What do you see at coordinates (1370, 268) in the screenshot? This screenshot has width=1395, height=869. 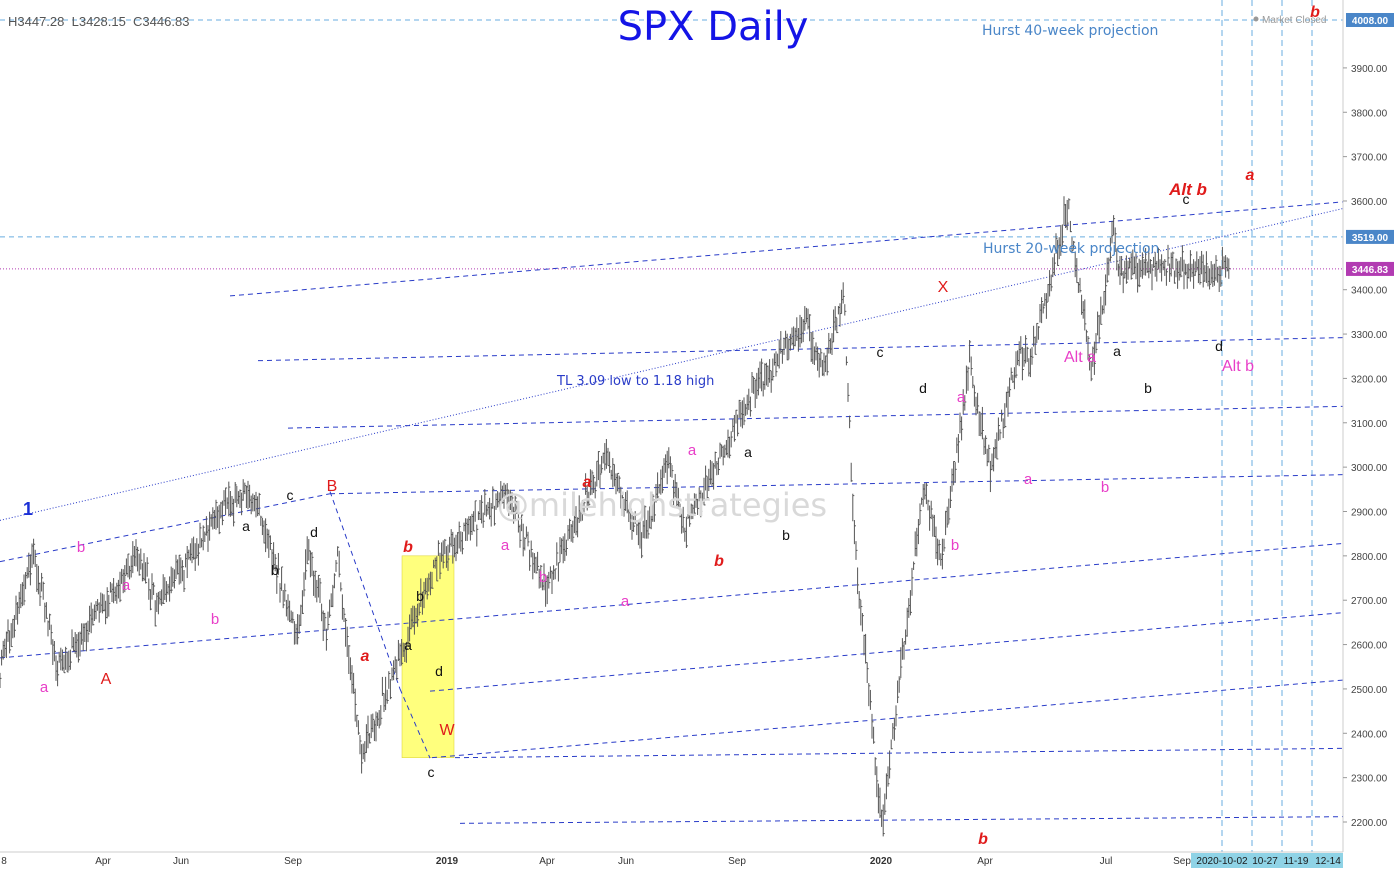 I see `price-tag: 3446.83` at bounding box center [1370, 268].